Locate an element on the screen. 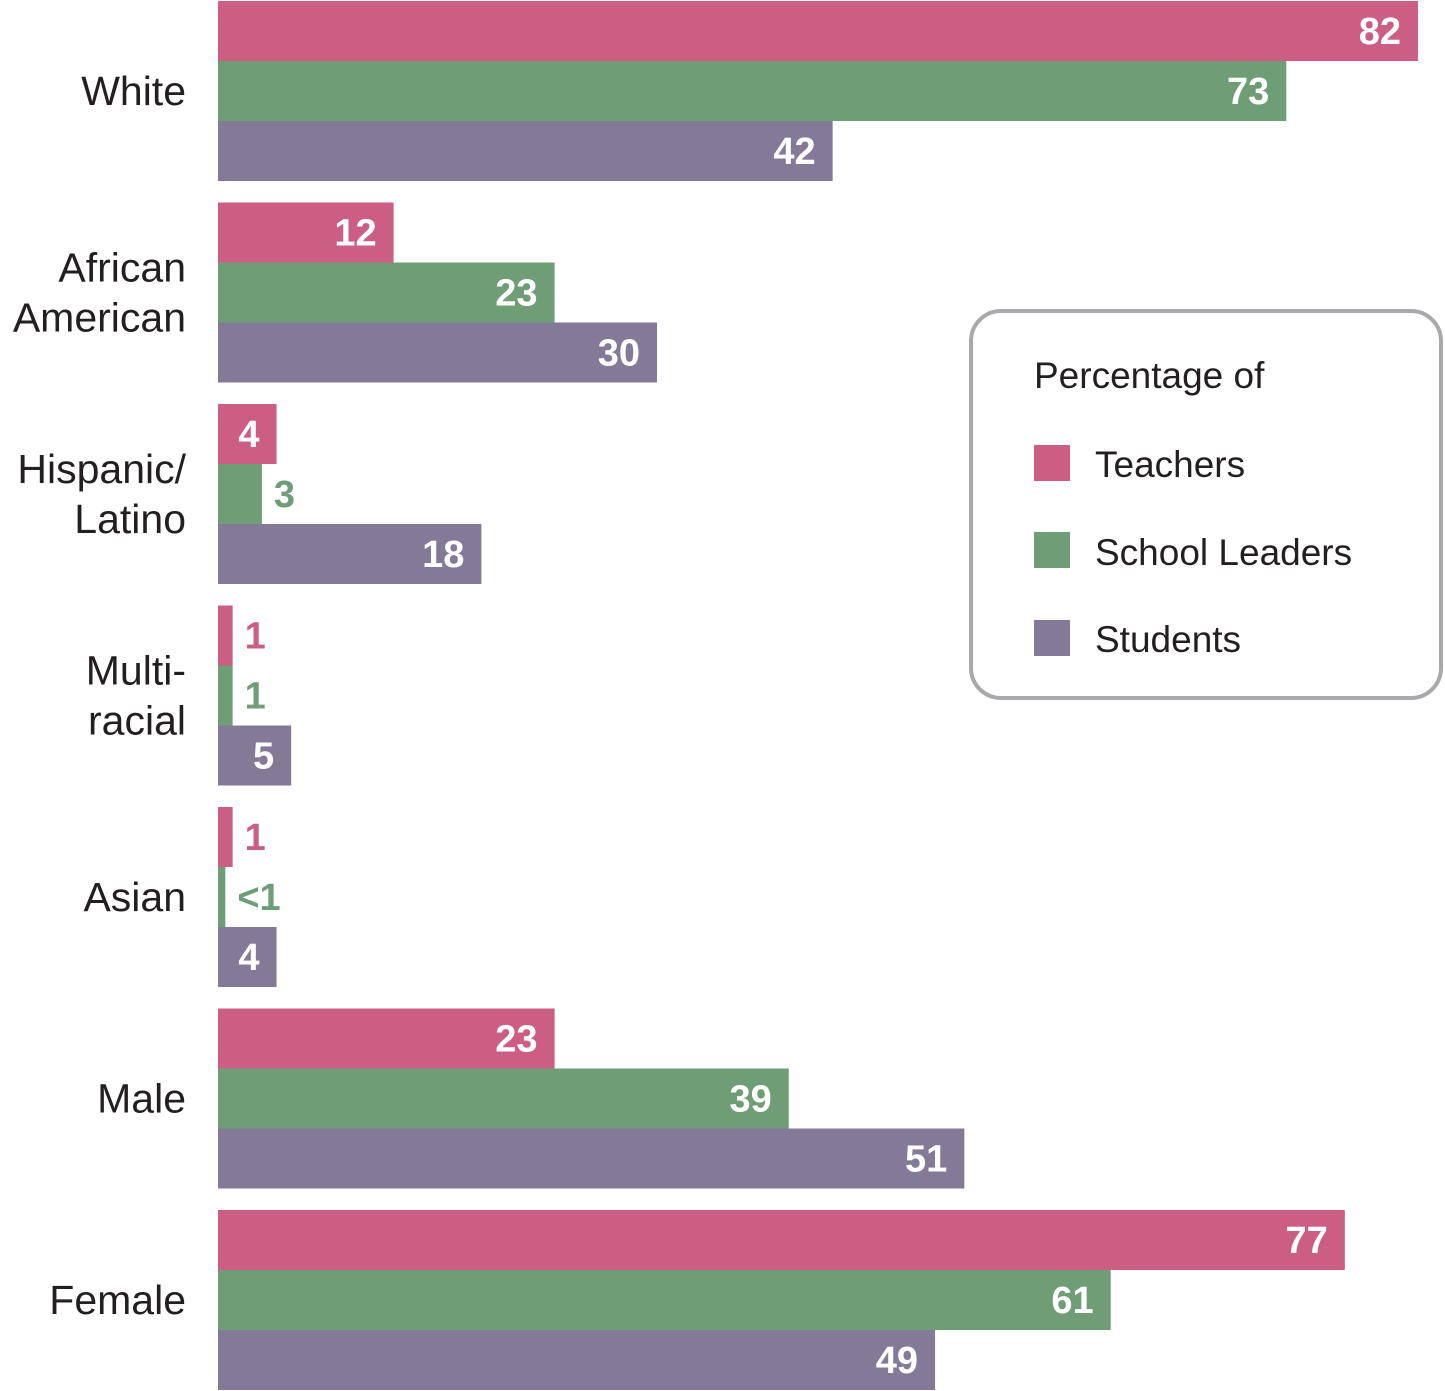  bar-multi-racial-students is located at coordinates (255, 755).